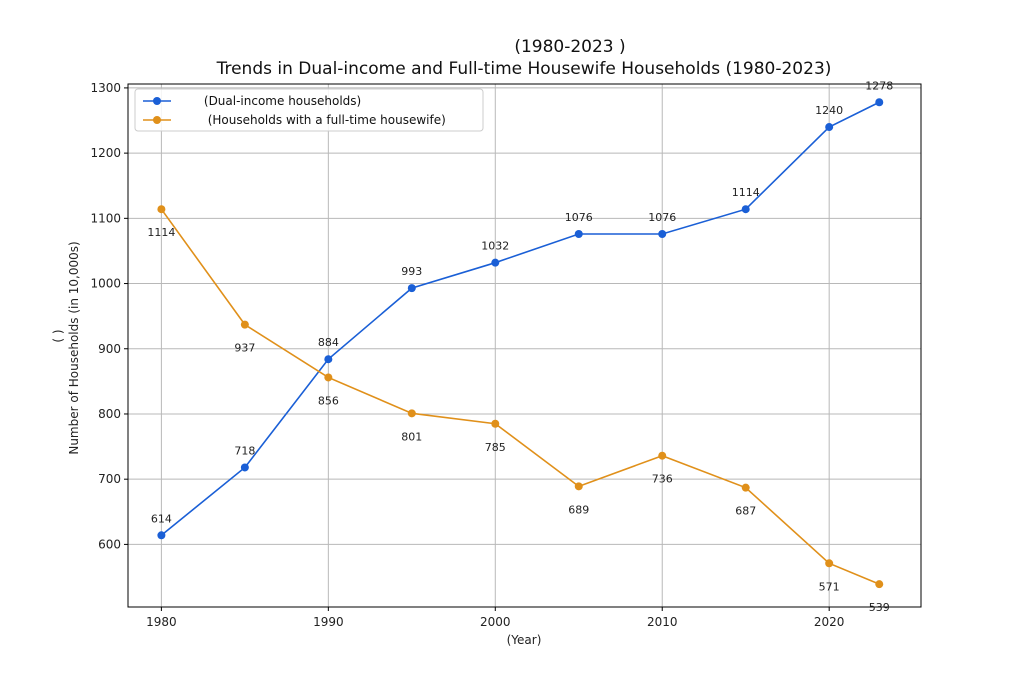 This screenshot has width=1024, height=683. I want to click on y-tick-label: 800, so click(109, 414).